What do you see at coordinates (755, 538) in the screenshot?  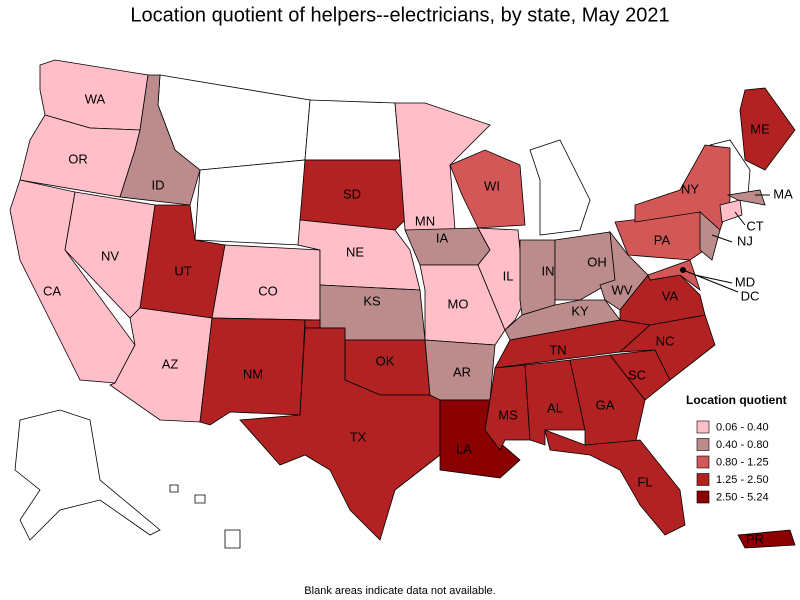 I see `state-label: PR` at bounding box center [755, 538].